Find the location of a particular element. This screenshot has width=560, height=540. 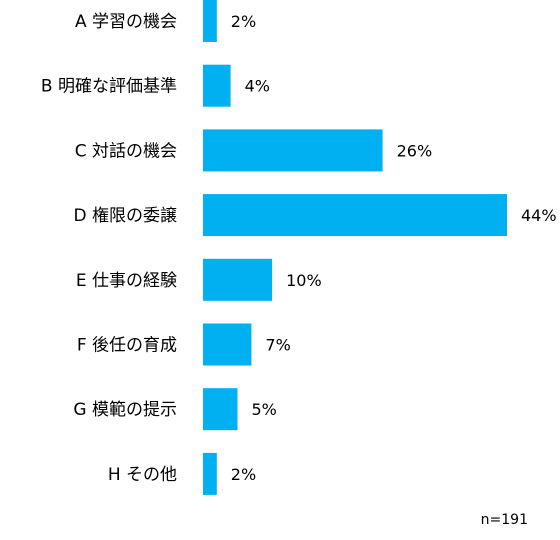

value-label-1: 2% is located at coordinates (243, 21).